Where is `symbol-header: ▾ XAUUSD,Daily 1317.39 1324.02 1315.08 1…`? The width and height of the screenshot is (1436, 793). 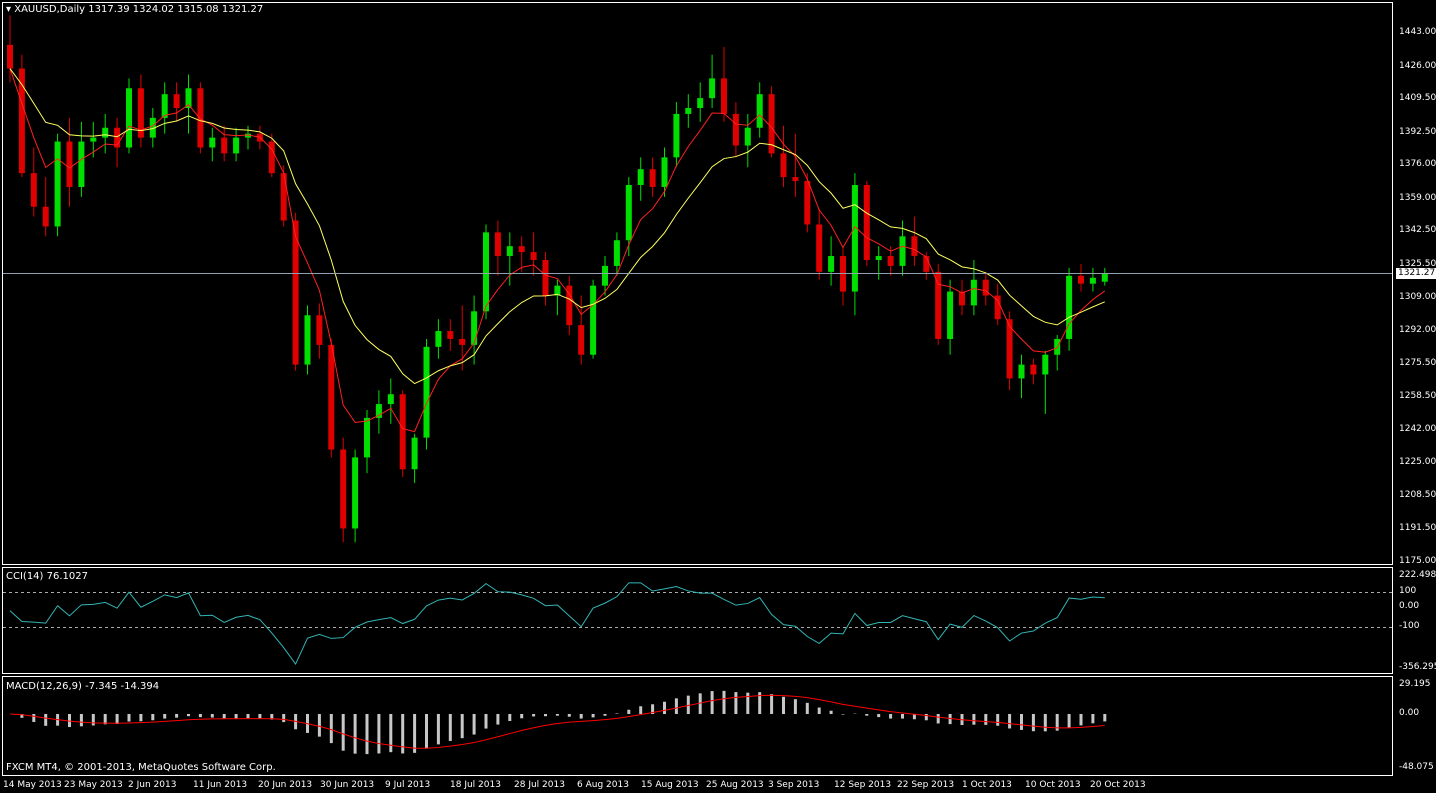 symbol-header: ▾ XAUUSD,Daily 1317.39 1324.02 1315.08 1… is located at coordinates (134, 9).